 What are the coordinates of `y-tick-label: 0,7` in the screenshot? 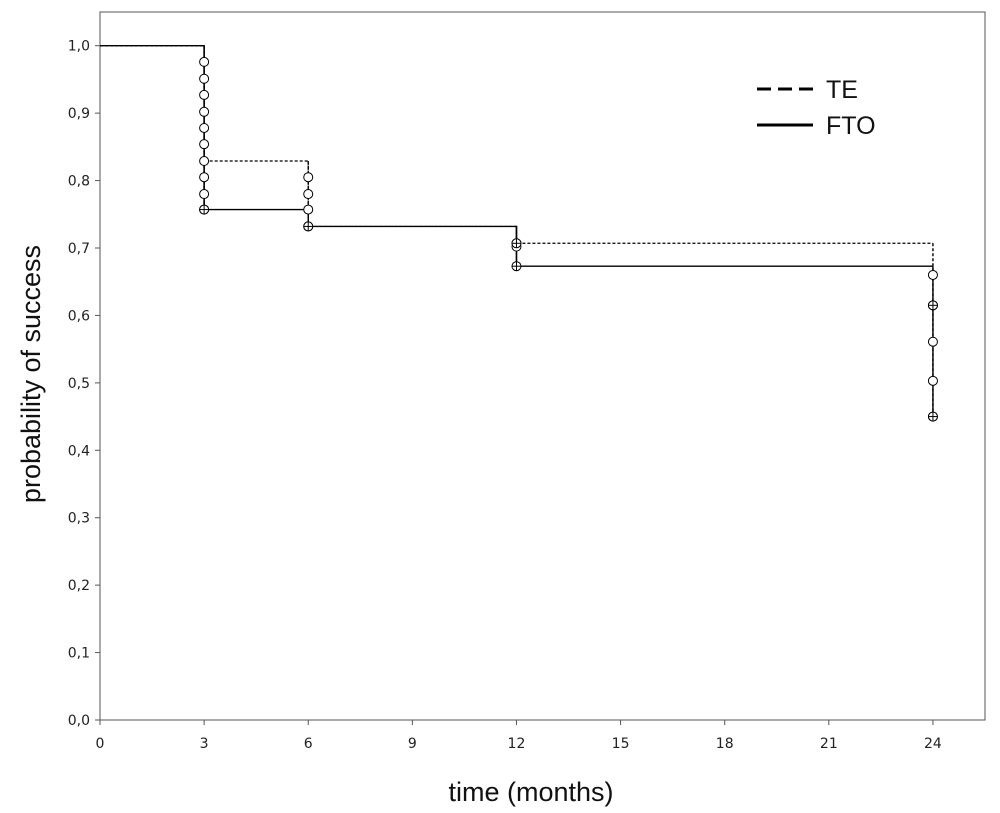 It's located at (79, 249).